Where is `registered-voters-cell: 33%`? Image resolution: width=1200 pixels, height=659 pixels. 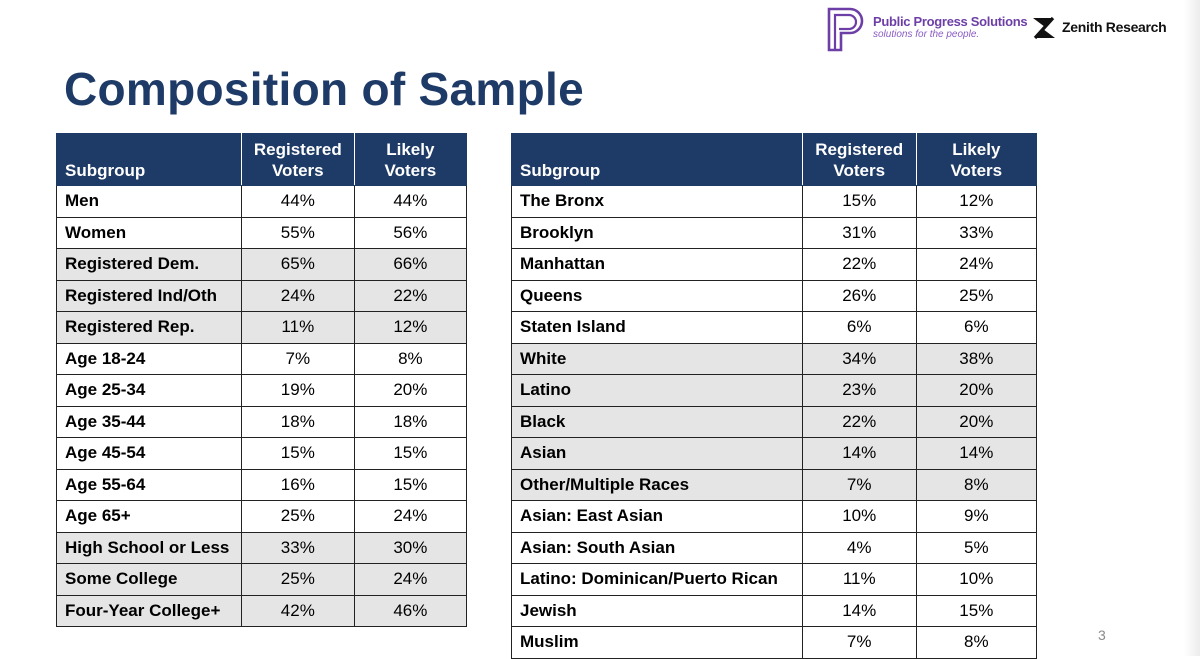
registered-voters-cell: 33% is located at coordinates (297, 547).